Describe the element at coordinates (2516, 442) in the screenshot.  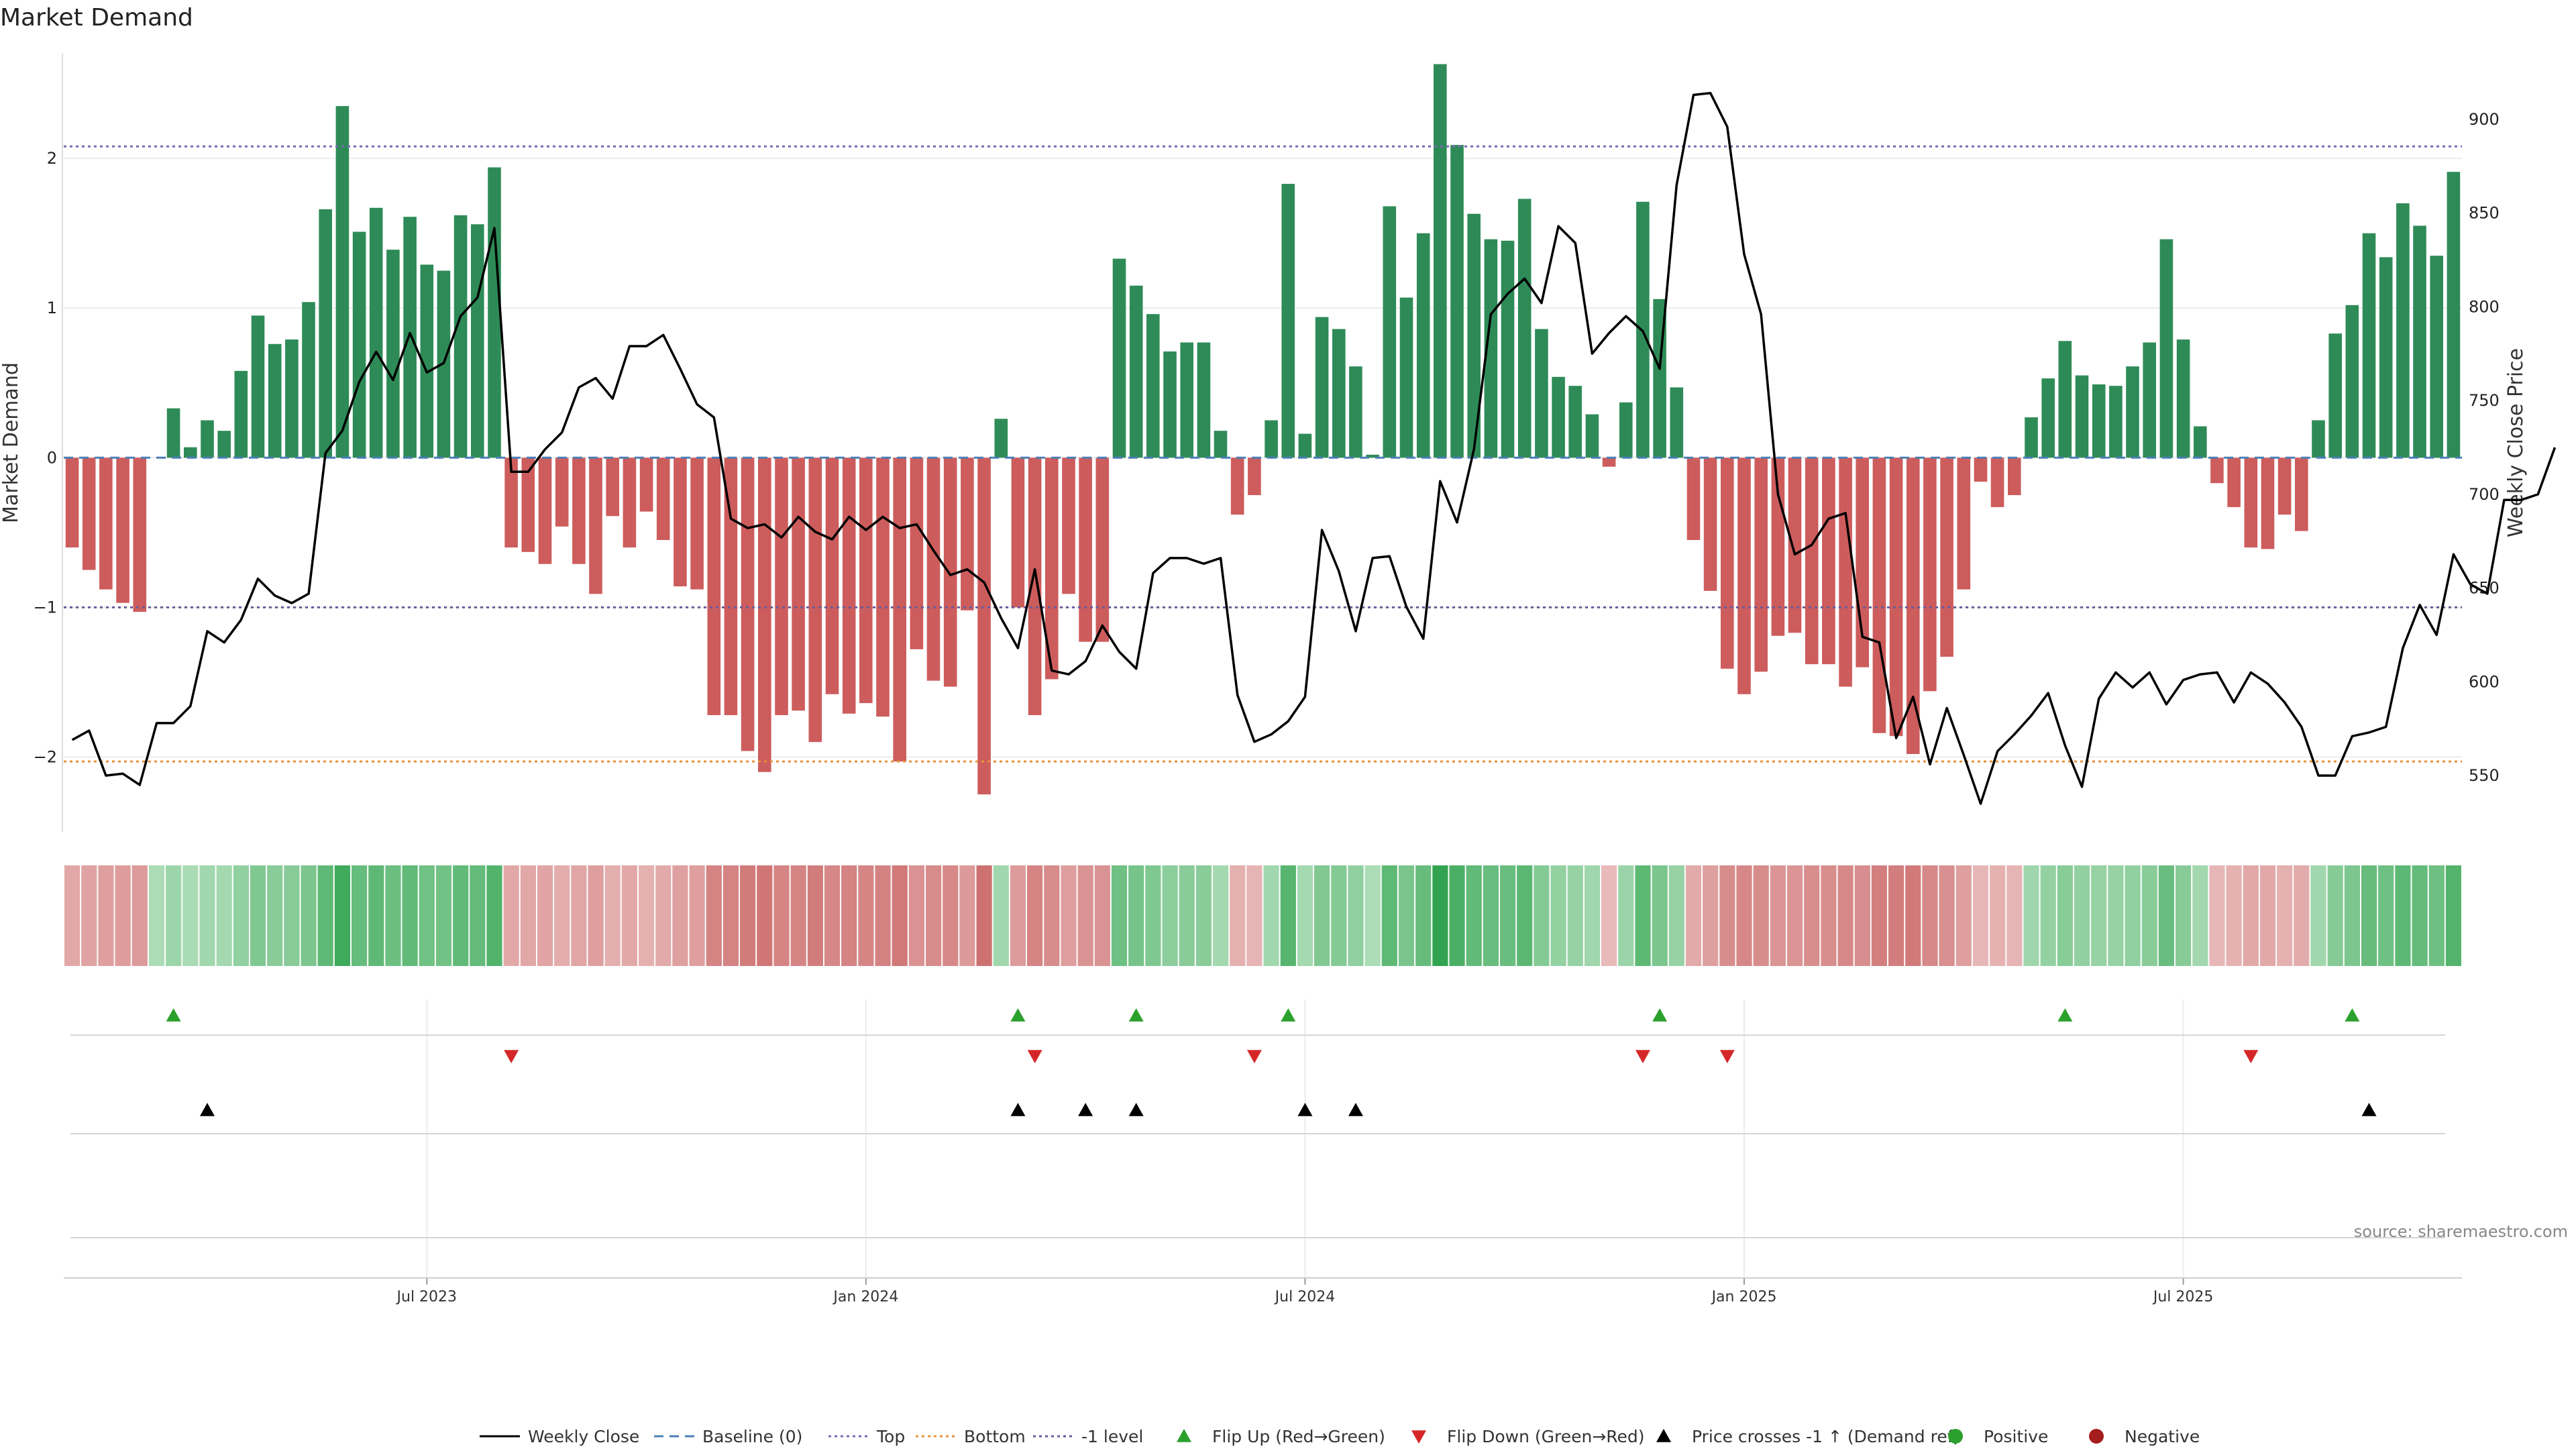
I see `y2-axis-label: Weekly Close Price` at that location.